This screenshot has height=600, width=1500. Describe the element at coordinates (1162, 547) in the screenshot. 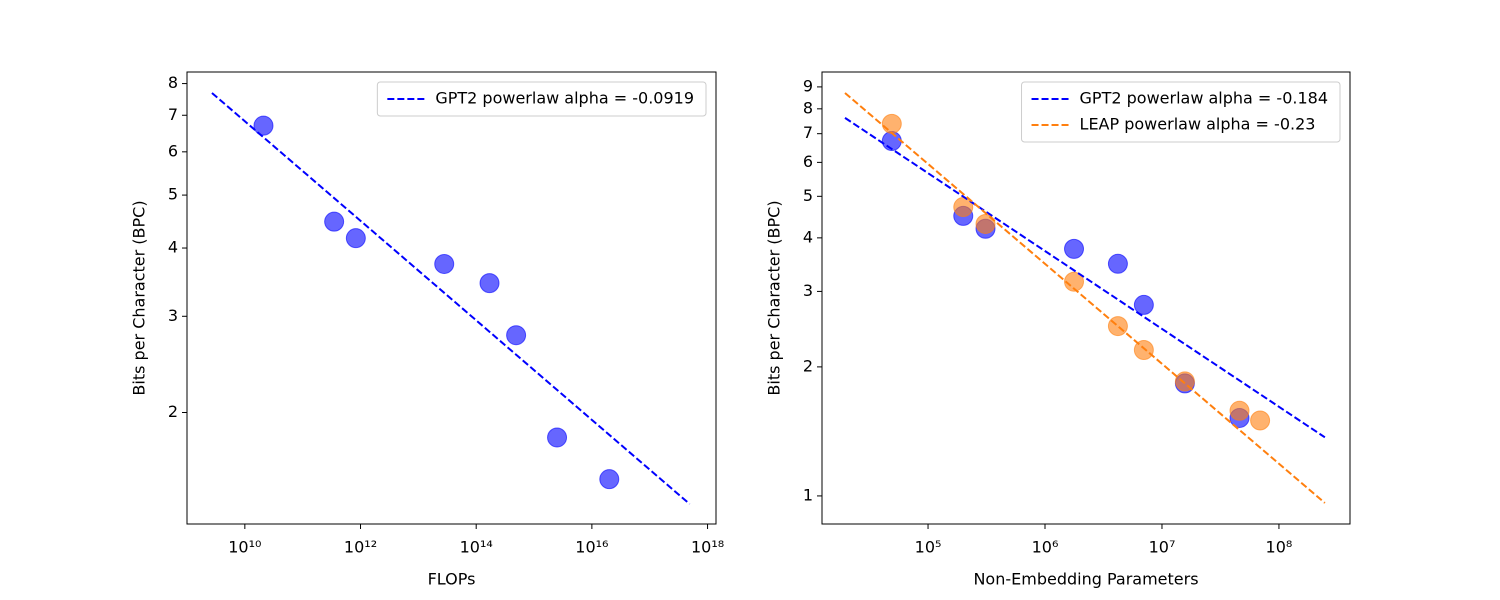

I see `x-tick-label: 10⁷` at that location.